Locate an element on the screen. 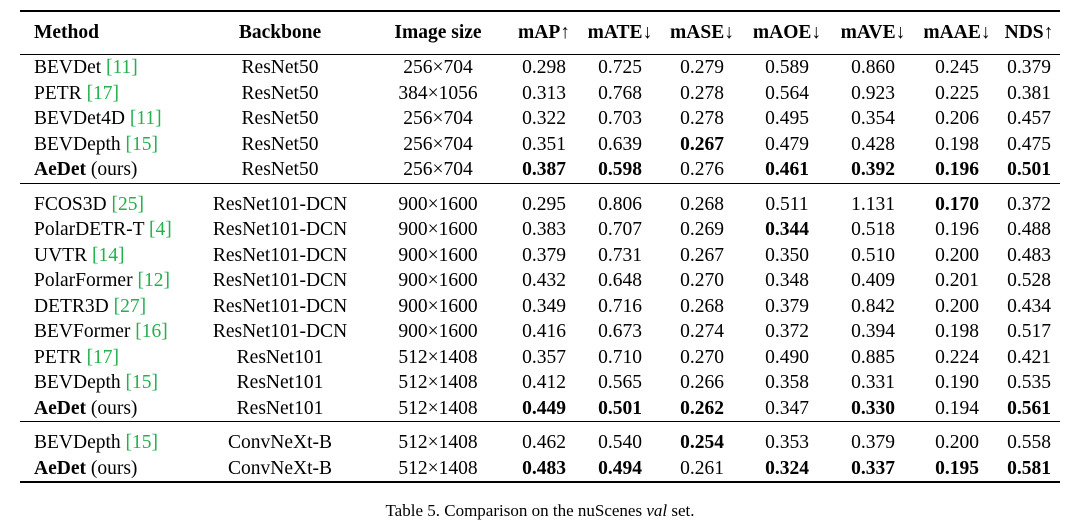 The height and width of the screenshot is (527, 1080). method-name: BEVDepth is located at coordinates (77, 442).